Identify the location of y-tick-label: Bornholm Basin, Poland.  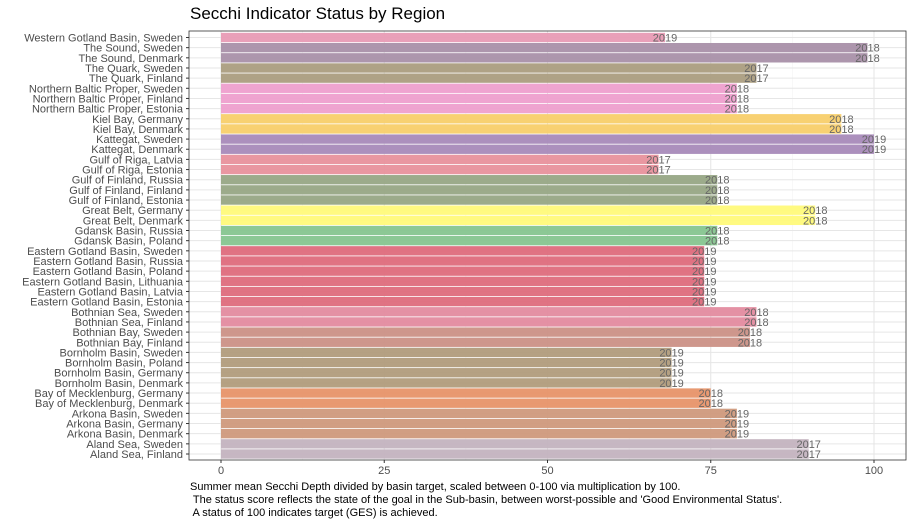
(124, 364).